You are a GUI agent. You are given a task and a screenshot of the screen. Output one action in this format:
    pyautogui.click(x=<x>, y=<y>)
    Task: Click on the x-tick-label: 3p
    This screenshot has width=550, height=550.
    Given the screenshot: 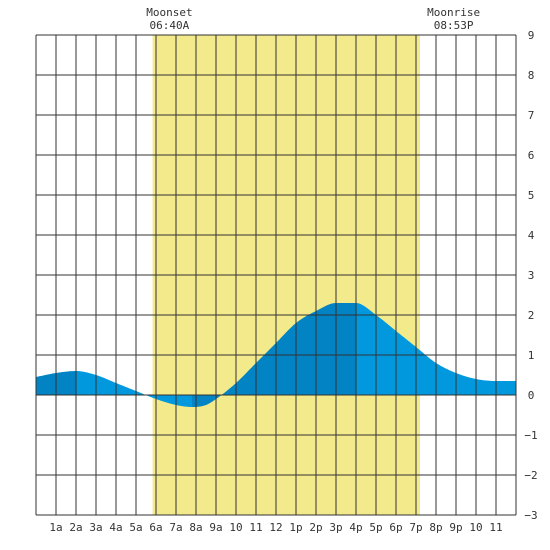 What is the action you would take?
    pyautogui.click(x=335, y=527)
    